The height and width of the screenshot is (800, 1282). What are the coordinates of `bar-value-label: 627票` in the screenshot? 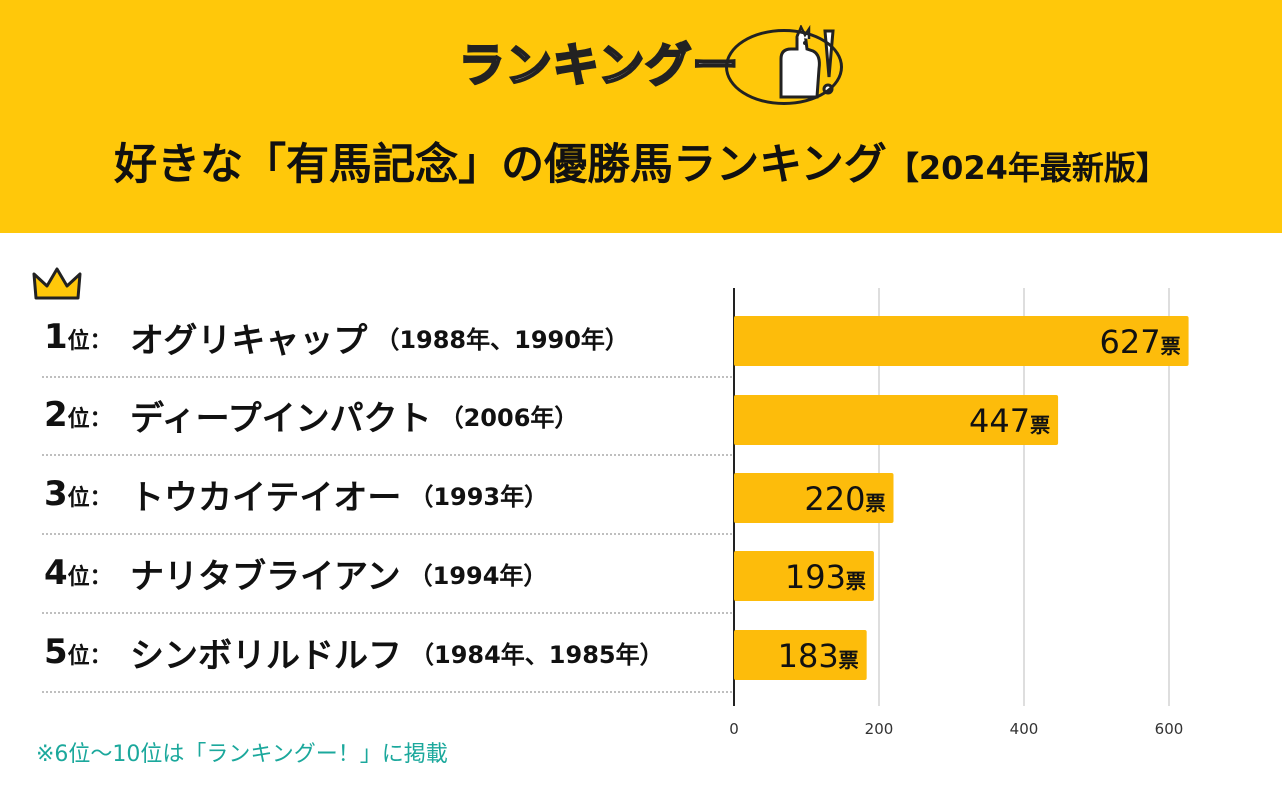 It's located at (1139, 342).